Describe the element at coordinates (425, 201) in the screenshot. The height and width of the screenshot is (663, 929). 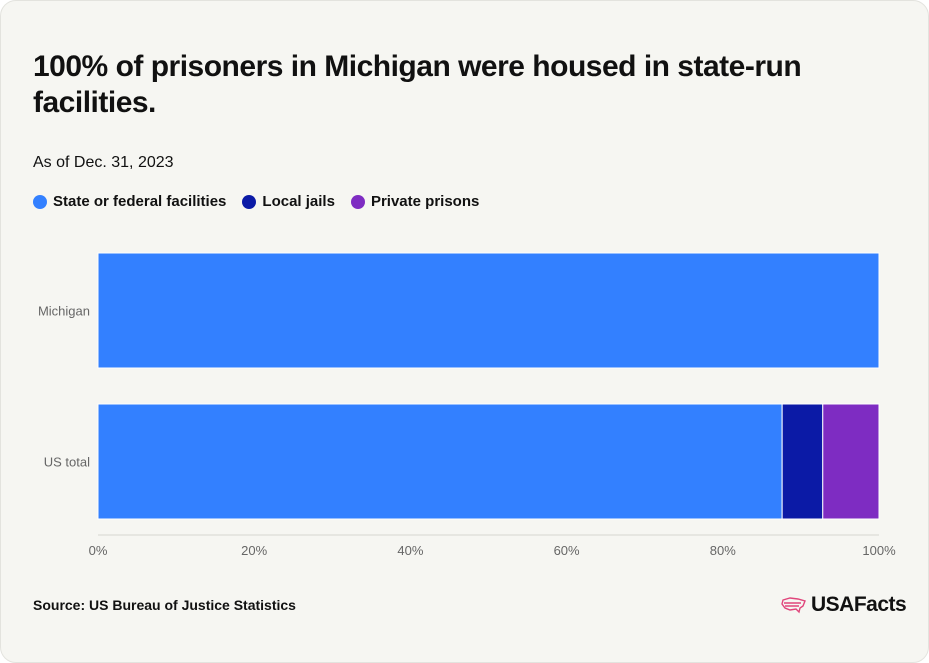
I see `legend-label-private-prisons: Private prisons` at that location.